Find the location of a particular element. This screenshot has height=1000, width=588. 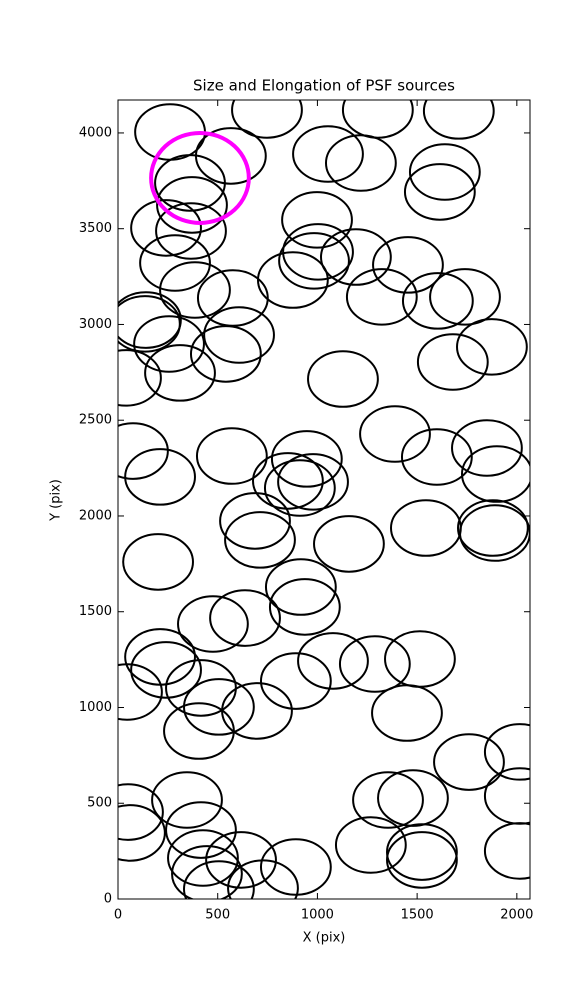

y-tick-label: 4000 is located at coordinates (95, 132).